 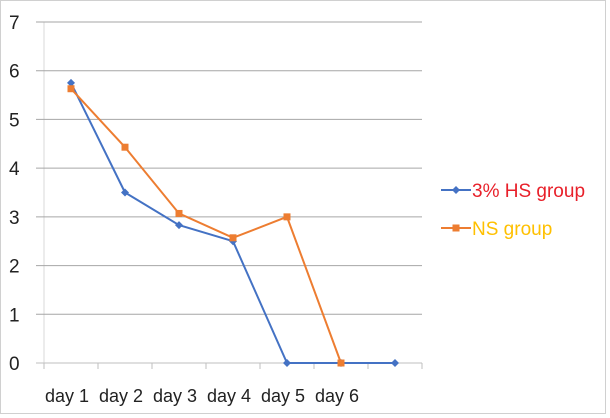 What do you see at coordinates (14, 218) in the screenshot?
I see `y-tick-label: 3` at bounding box center [14, 218].